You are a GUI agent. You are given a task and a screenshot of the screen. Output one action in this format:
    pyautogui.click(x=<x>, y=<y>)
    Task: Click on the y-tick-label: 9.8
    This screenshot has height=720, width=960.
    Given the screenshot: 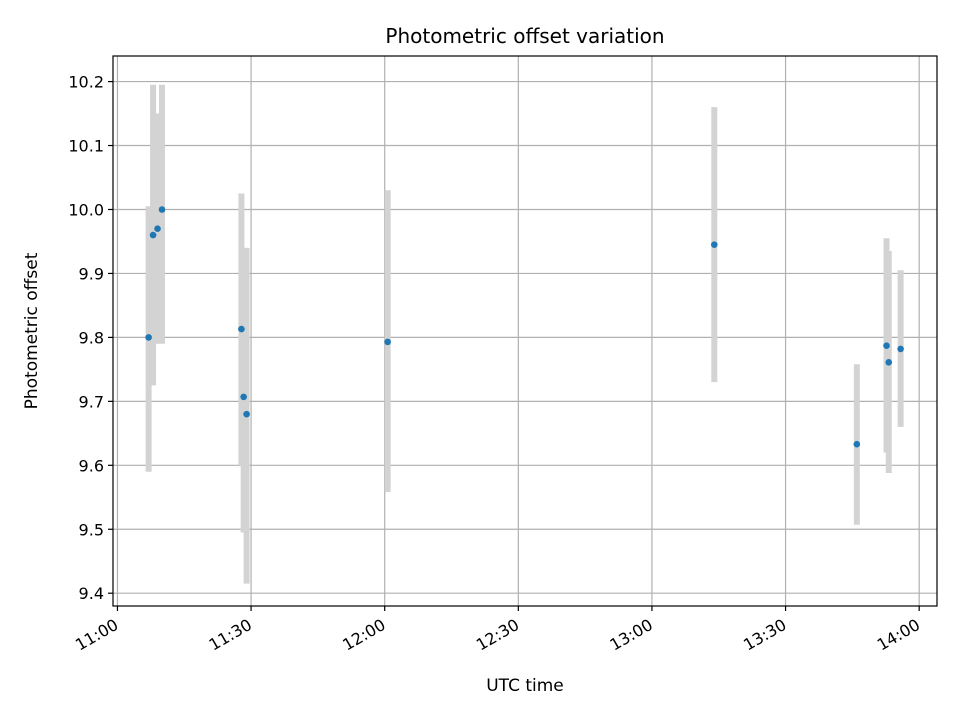 What is the action you would take?
    pyautogui.click(x=91, y=337)
    